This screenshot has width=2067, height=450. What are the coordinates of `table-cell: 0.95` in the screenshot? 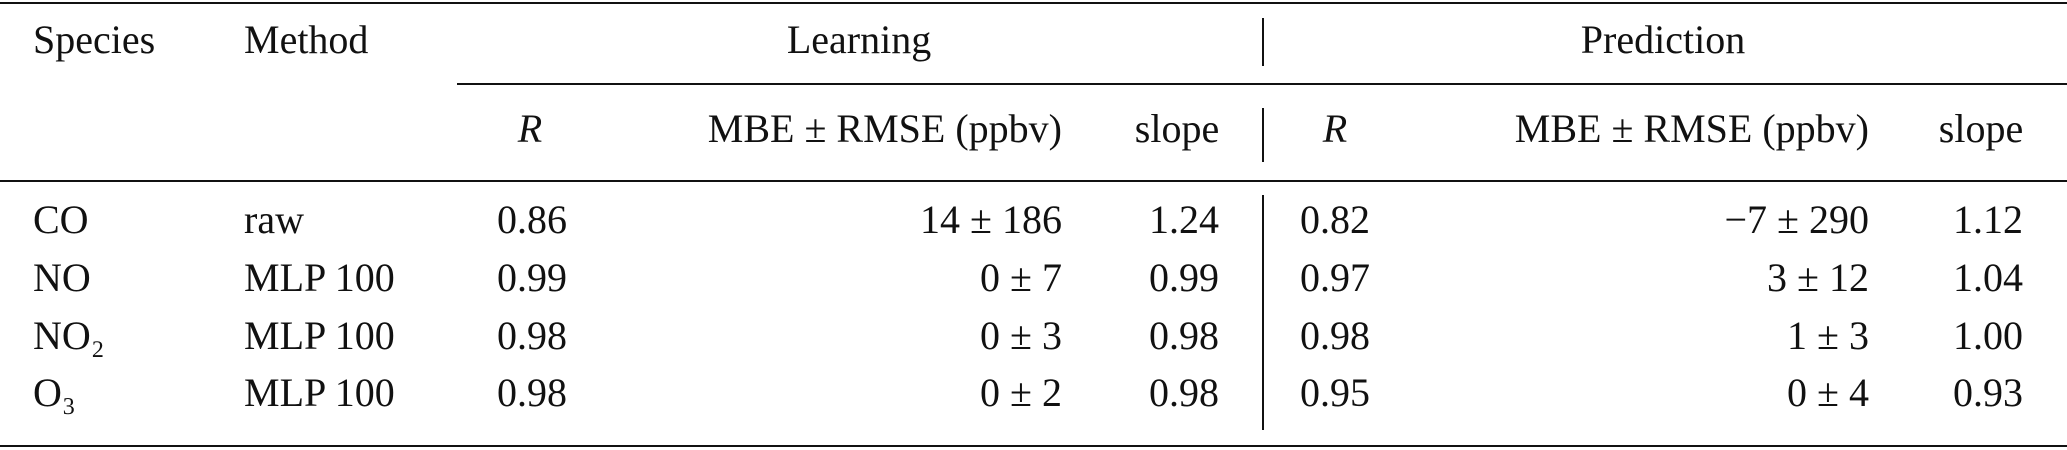 It's located at (1335, 392).